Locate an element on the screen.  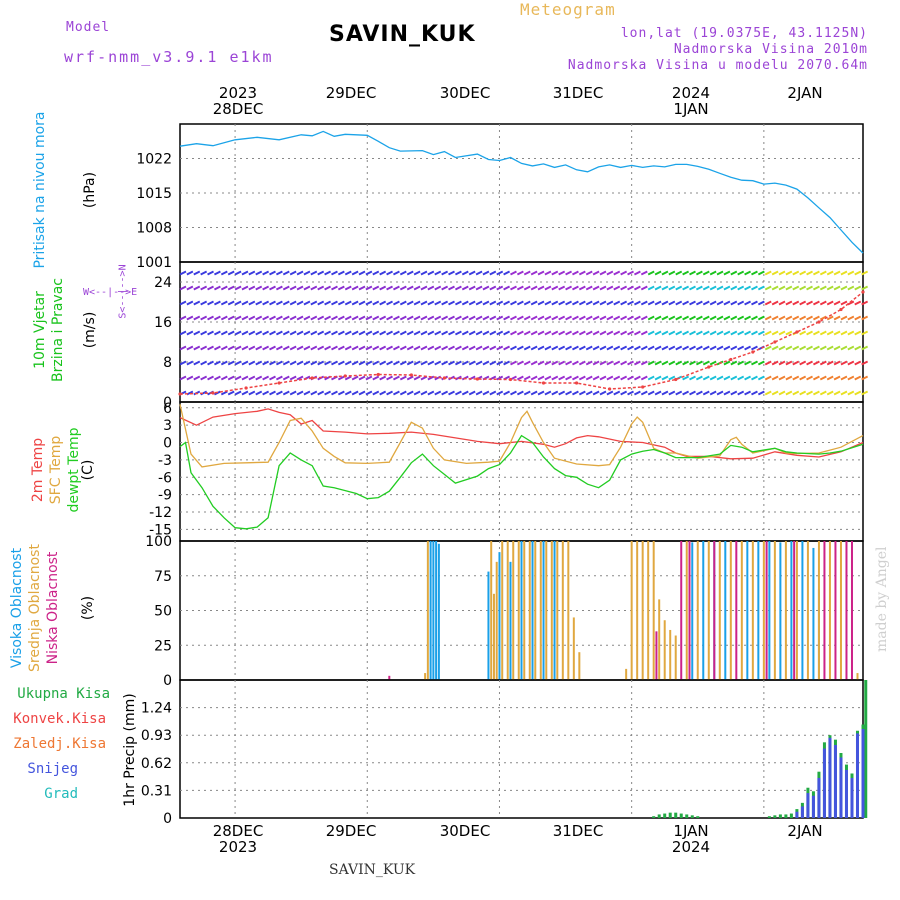
legend-hail: Grad is located at coordinates (61, 794).